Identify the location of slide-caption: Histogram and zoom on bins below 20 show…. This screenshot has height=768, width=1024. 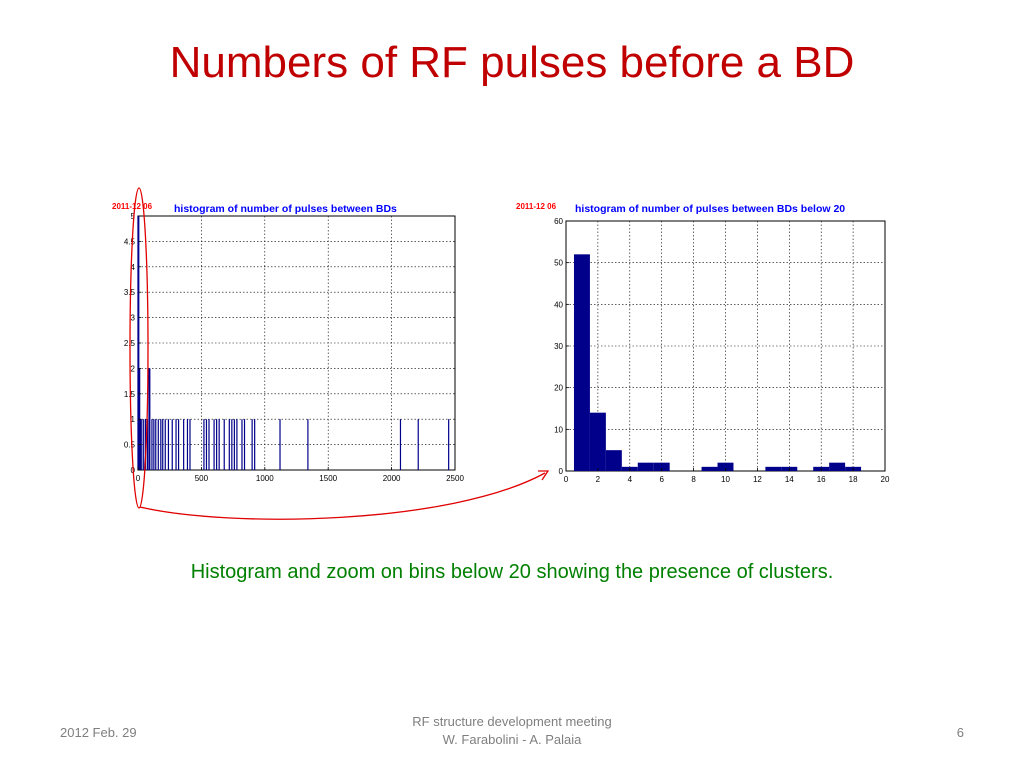
(512, 572).